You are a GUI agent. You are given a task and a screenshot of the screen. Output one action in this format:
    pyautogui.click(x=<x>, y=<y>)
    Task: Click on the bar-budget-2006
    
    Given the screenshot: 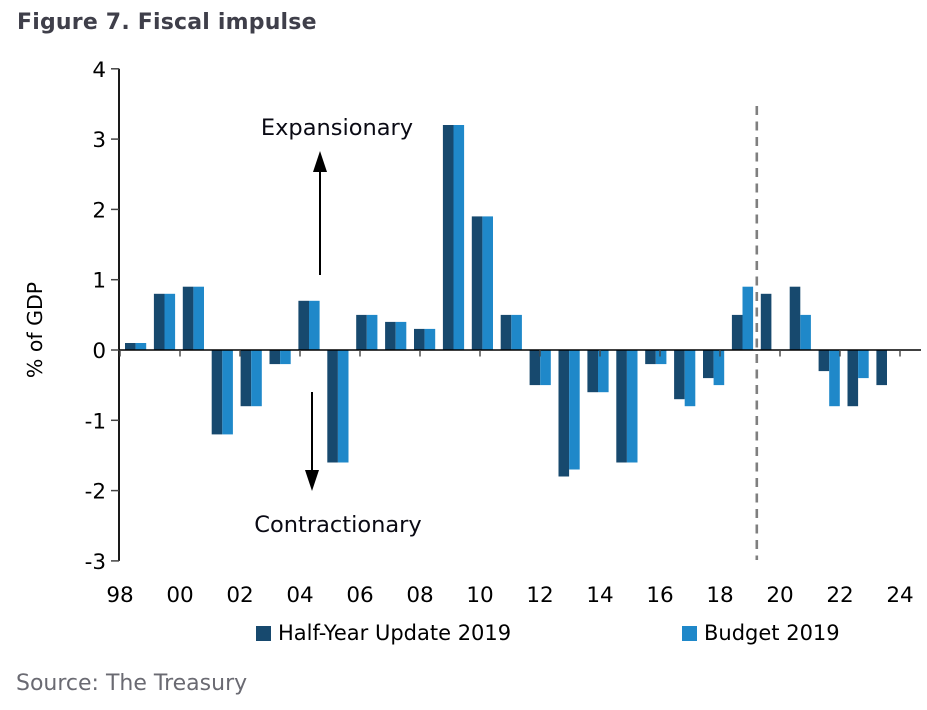 What is the action you would take?
    pyautogui.click(x=372, y=332)
    